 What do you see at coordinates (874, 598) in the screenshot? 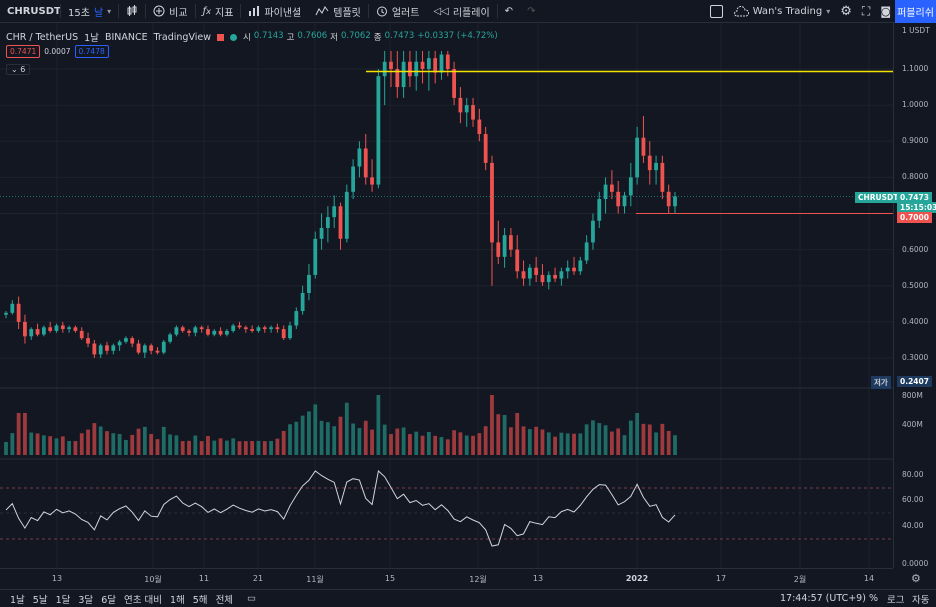
I see `percent-toggle: %` at bounding box center [874, 598].